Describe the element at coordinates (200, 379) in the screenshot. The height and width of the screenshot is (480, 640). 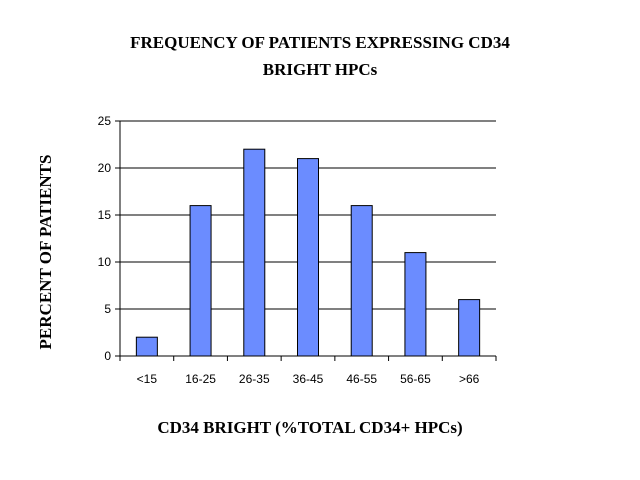
I see `x-tick-label: 16-25` at that location.